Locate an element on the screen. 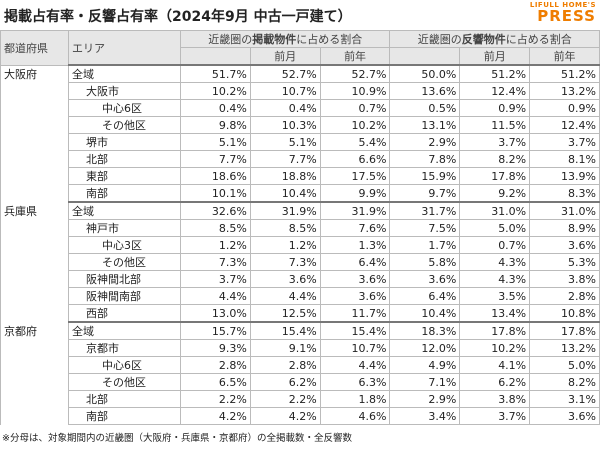 This screenshot has width=600, height=450. area: 阪神間南部 is located at coordinates (124, 296).